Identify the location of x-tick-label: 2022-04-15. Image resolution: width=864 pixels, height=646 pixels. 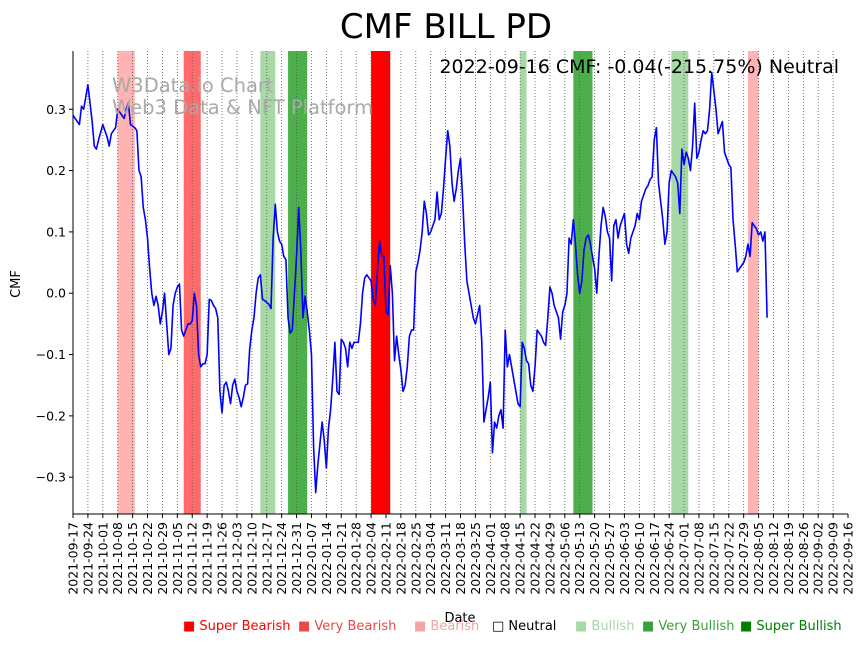
(520, 558).